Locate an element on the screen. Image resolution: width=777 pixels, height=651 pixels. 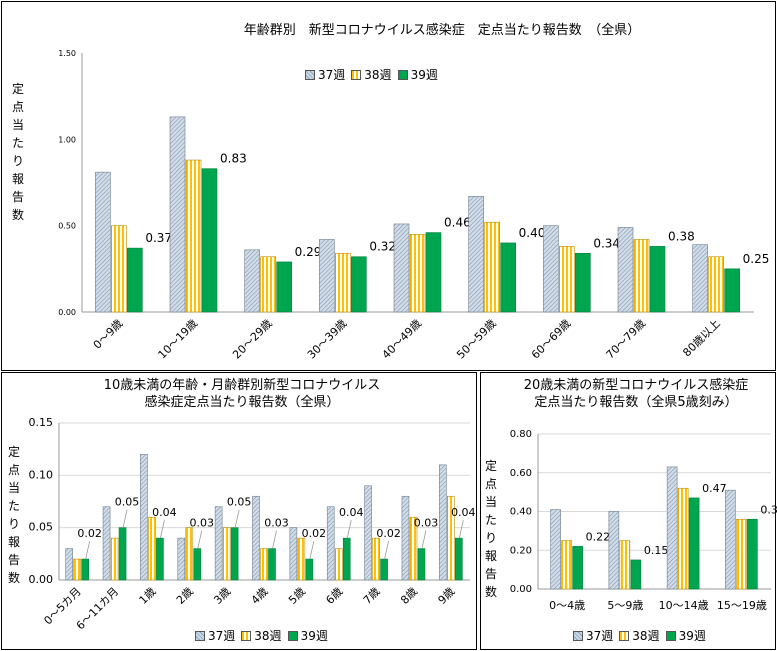
y-tick-label: 1.00 is located at coordinates (67, 139).